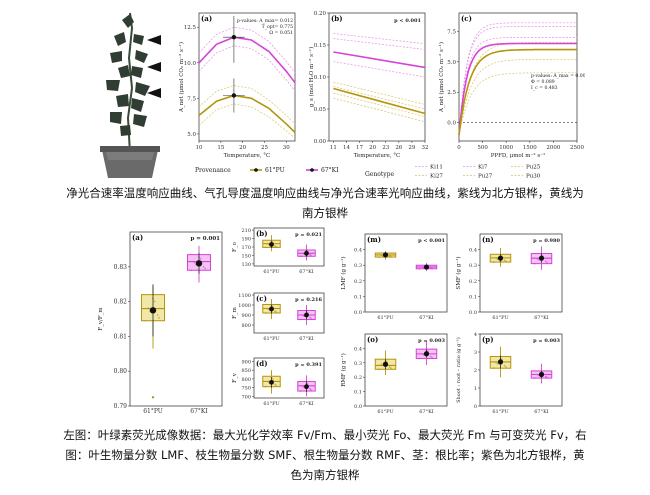 This screenshot has height=495, width=650. I want to click on legend-provenance-item: 67°KI, so click(330, 170).